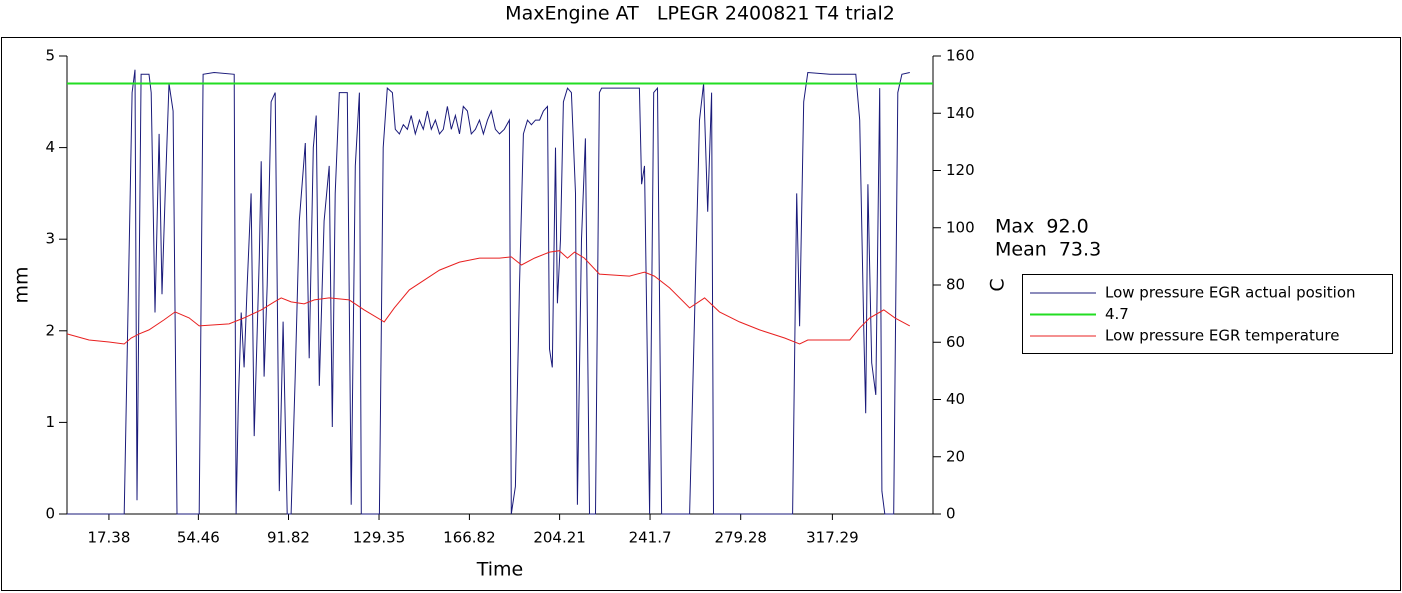  Describe the element at coordinates (198, 538) in the screenshot. I see `x-tick-label: 54.46` at that location.